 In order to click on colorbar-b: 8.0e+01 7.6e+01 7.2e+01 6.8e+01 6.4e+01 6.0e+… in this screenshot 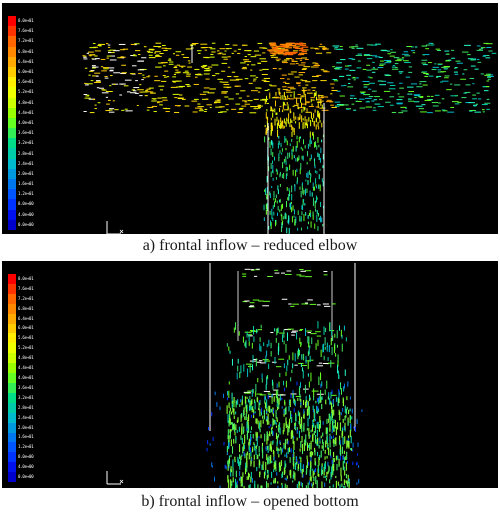, I will do `click(23, 378)`.